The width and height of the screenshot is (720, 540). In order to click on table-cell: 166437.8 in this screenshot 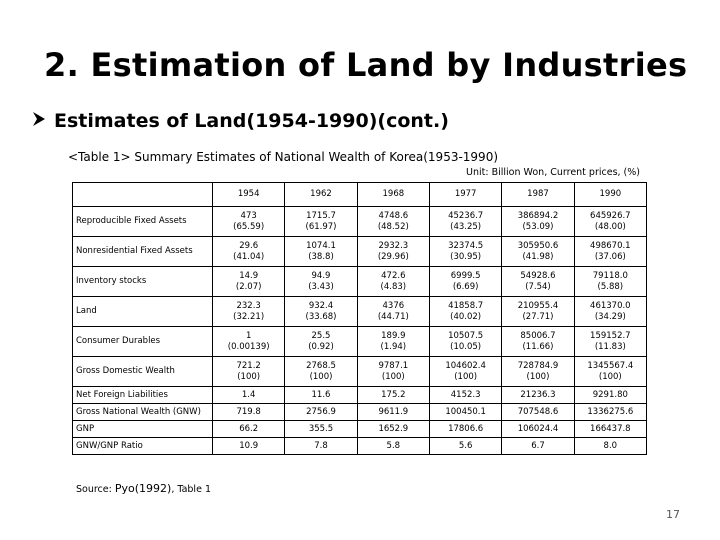, I will do `click(610, 429)`.